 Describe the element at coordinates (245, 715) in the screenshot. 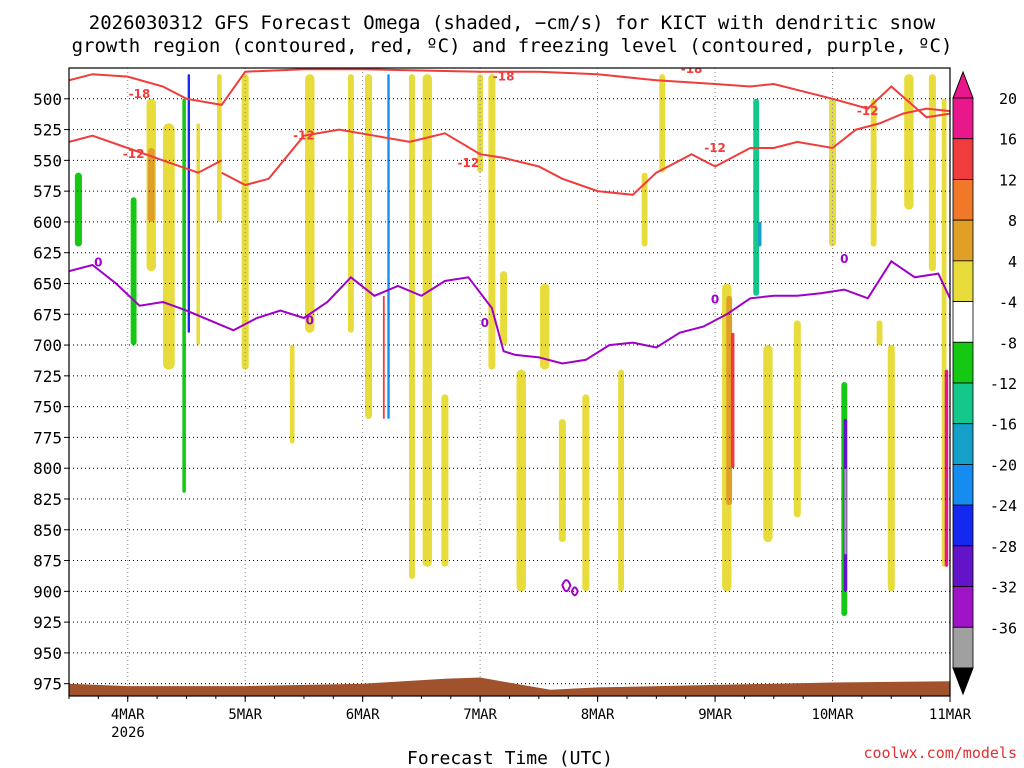

I see `x-tick-label: 5MAR` at that location.